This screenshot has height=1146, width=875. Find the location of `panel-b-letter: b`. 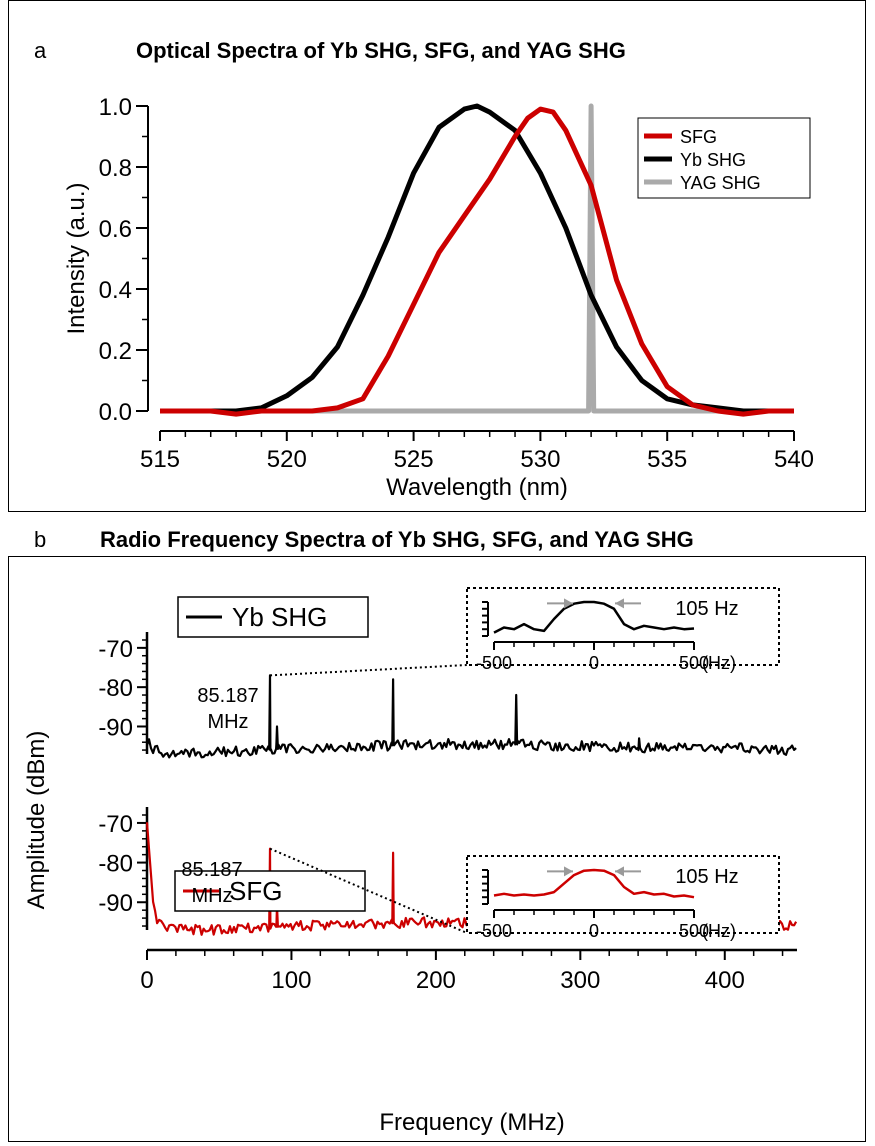

panel-b-letter: b is located at coordinates (40, 539).